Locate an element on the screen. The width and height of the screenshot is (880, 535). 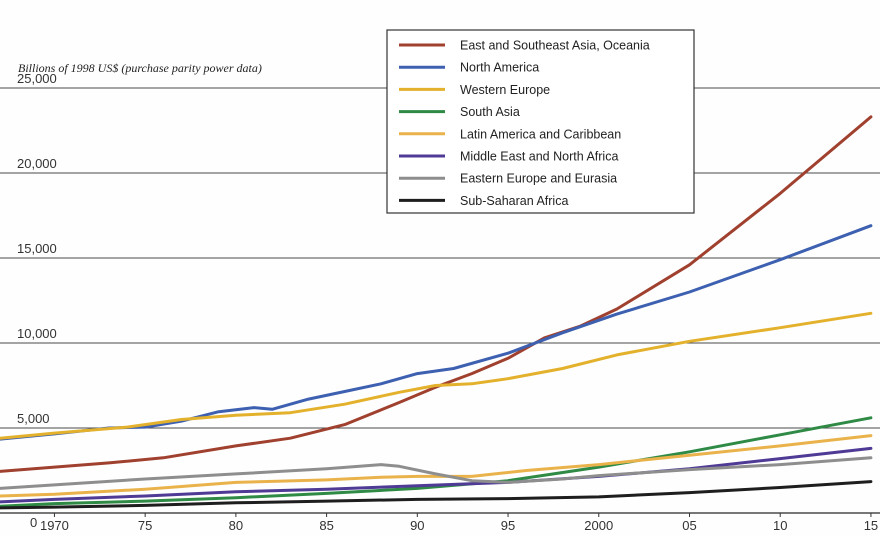
x-tick-label: 80 is located at coordinates (236, 525).